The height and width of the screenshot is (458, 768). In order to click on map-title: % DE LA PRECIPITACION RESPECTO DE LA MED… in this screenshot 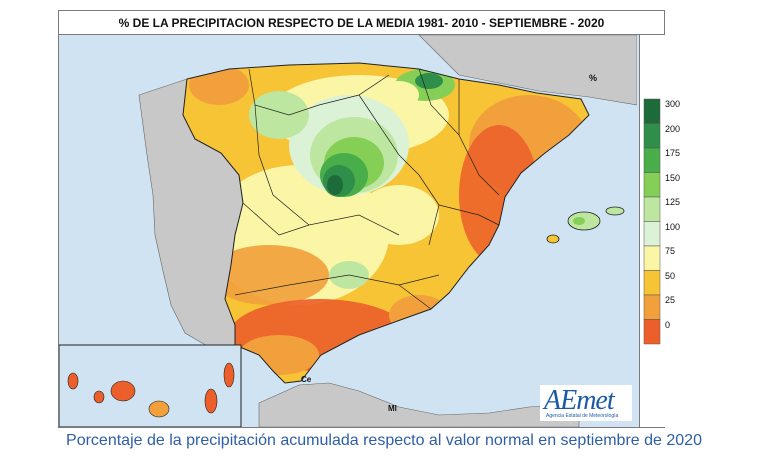, I will do `click(361, 23)`.